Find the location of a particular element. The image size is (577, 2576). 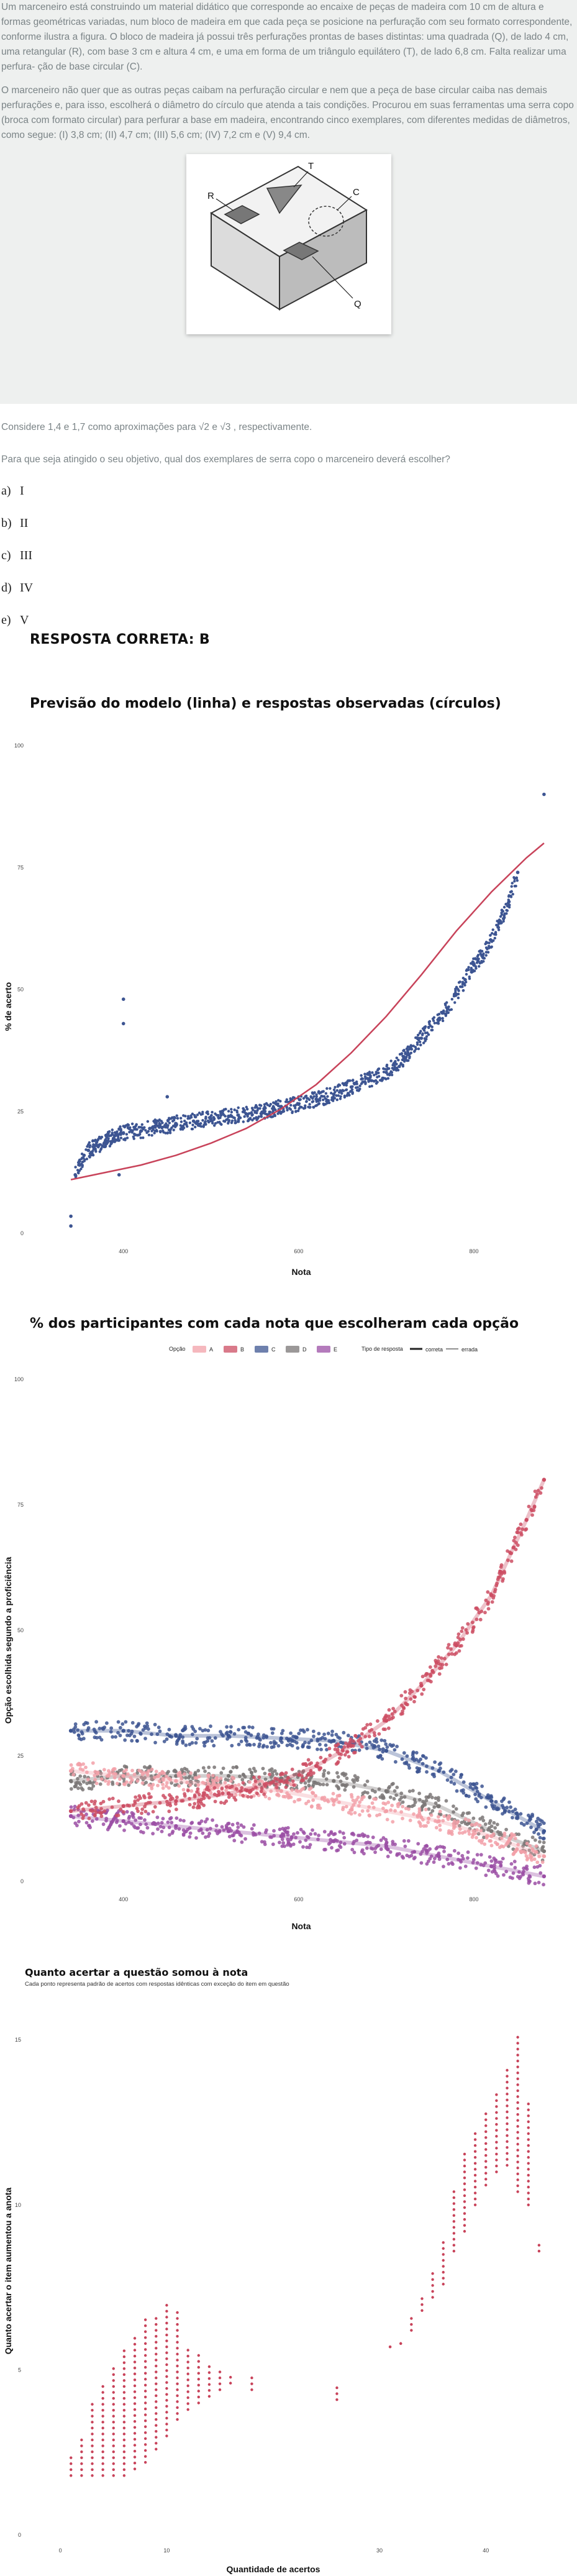

y-tick-label: 50 is located at coordinates (20, 990).